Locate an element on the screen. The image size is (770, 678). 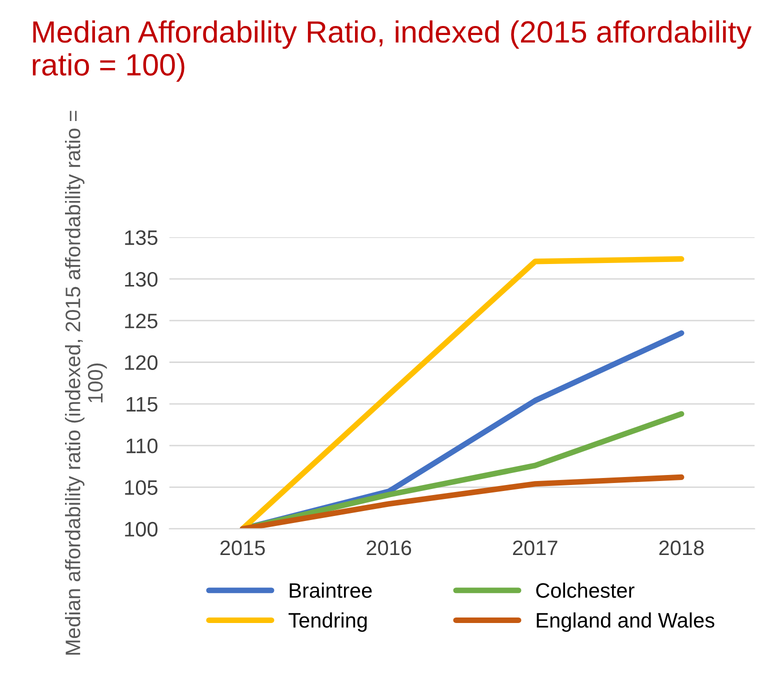
chart-title: Median Affordability Ratio, indexed (2015 affordability ratio = 100) is located at coordinates (392, 51).